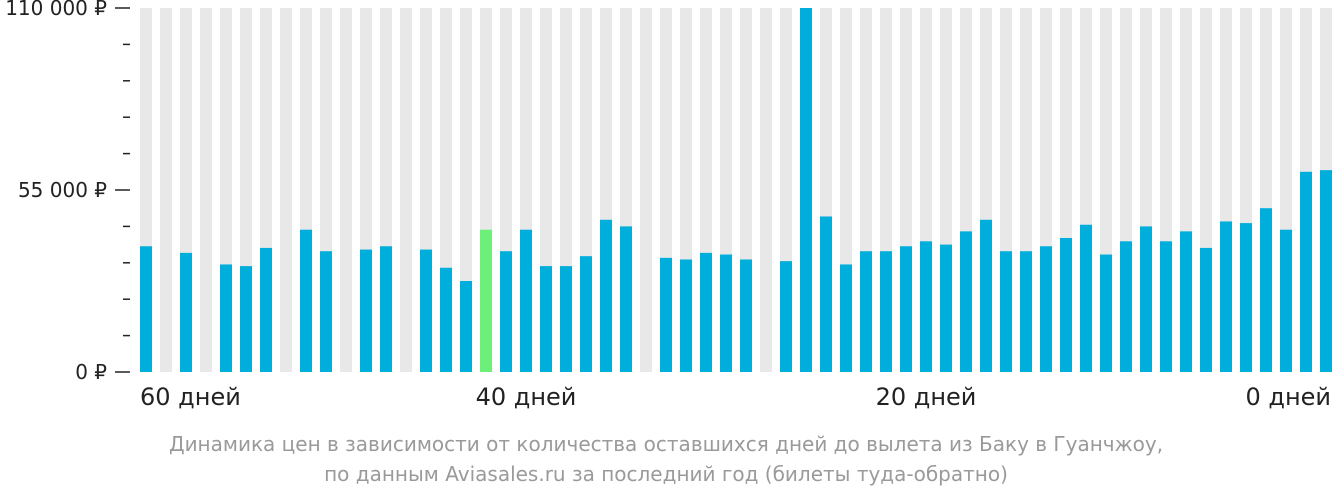 Image resolution: width=1332 pixels, height=502 pixels. Describe the element at coordinates (190, 397) in the screenshot. I see `x-tick-label: 60 дней` at that location.